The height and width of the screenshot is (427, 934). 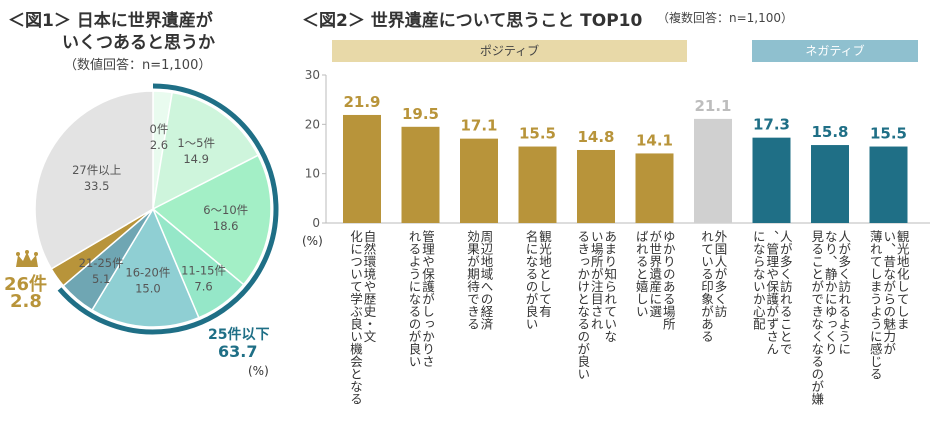 What do you see at coordinates (478, 126) in the screenshot?
I see `bar-value-label: 17.1` at bounding box center [478, 126].